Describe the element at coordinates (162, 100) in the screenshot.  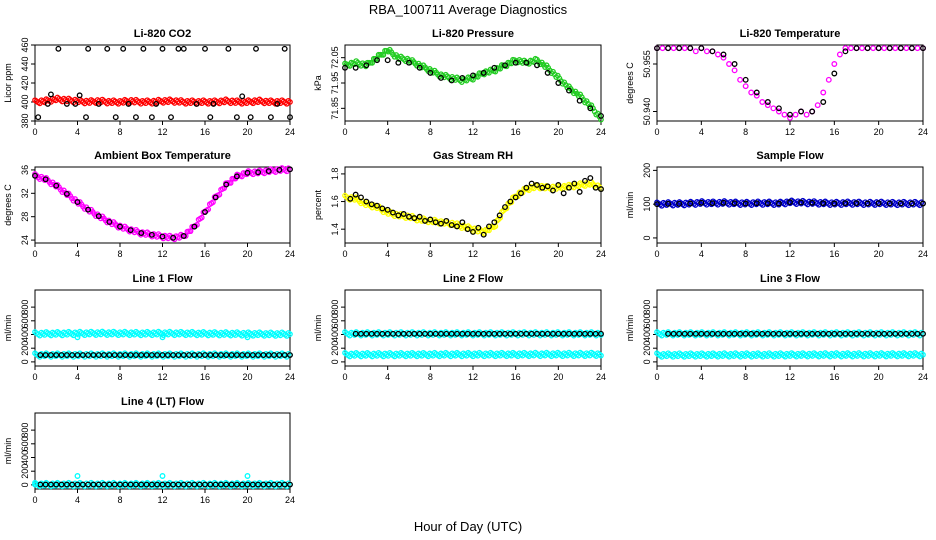
I see `series-0-red` at that location.